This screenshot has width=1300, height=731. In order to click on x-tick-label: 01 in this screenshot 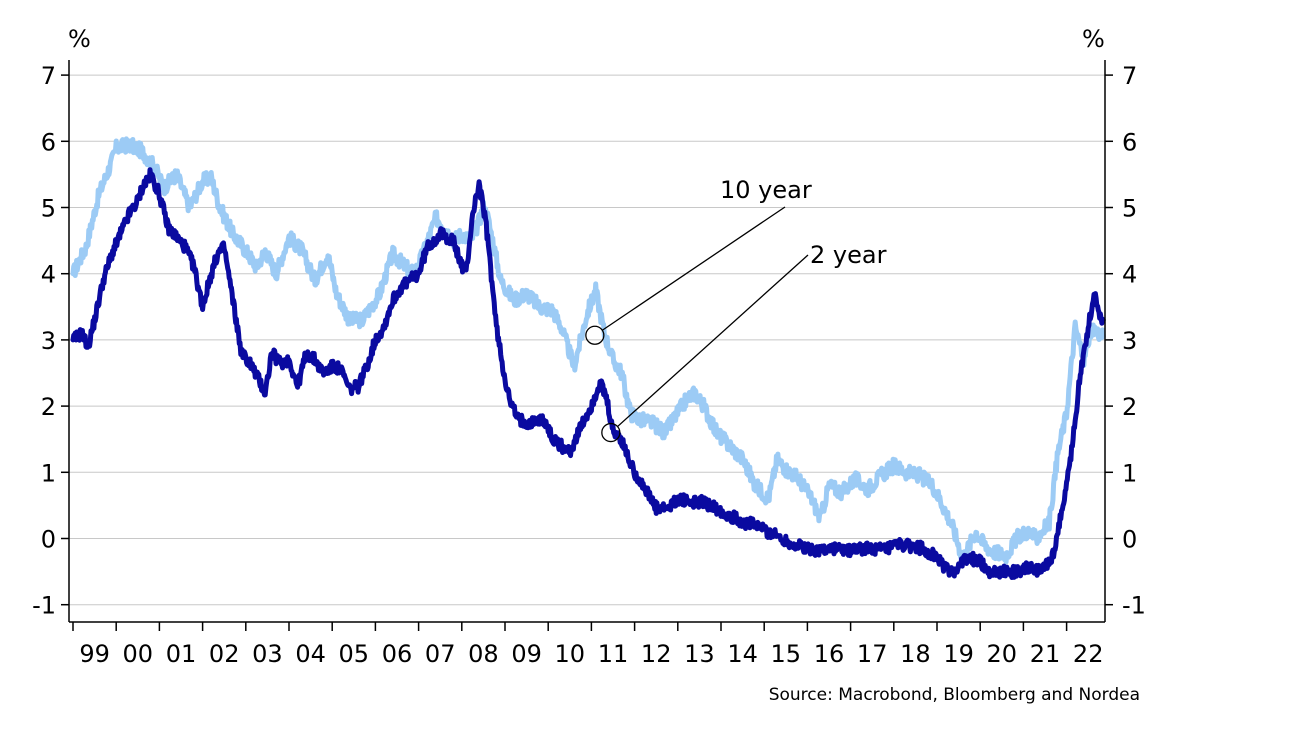, I will do `click(181, 654)`.